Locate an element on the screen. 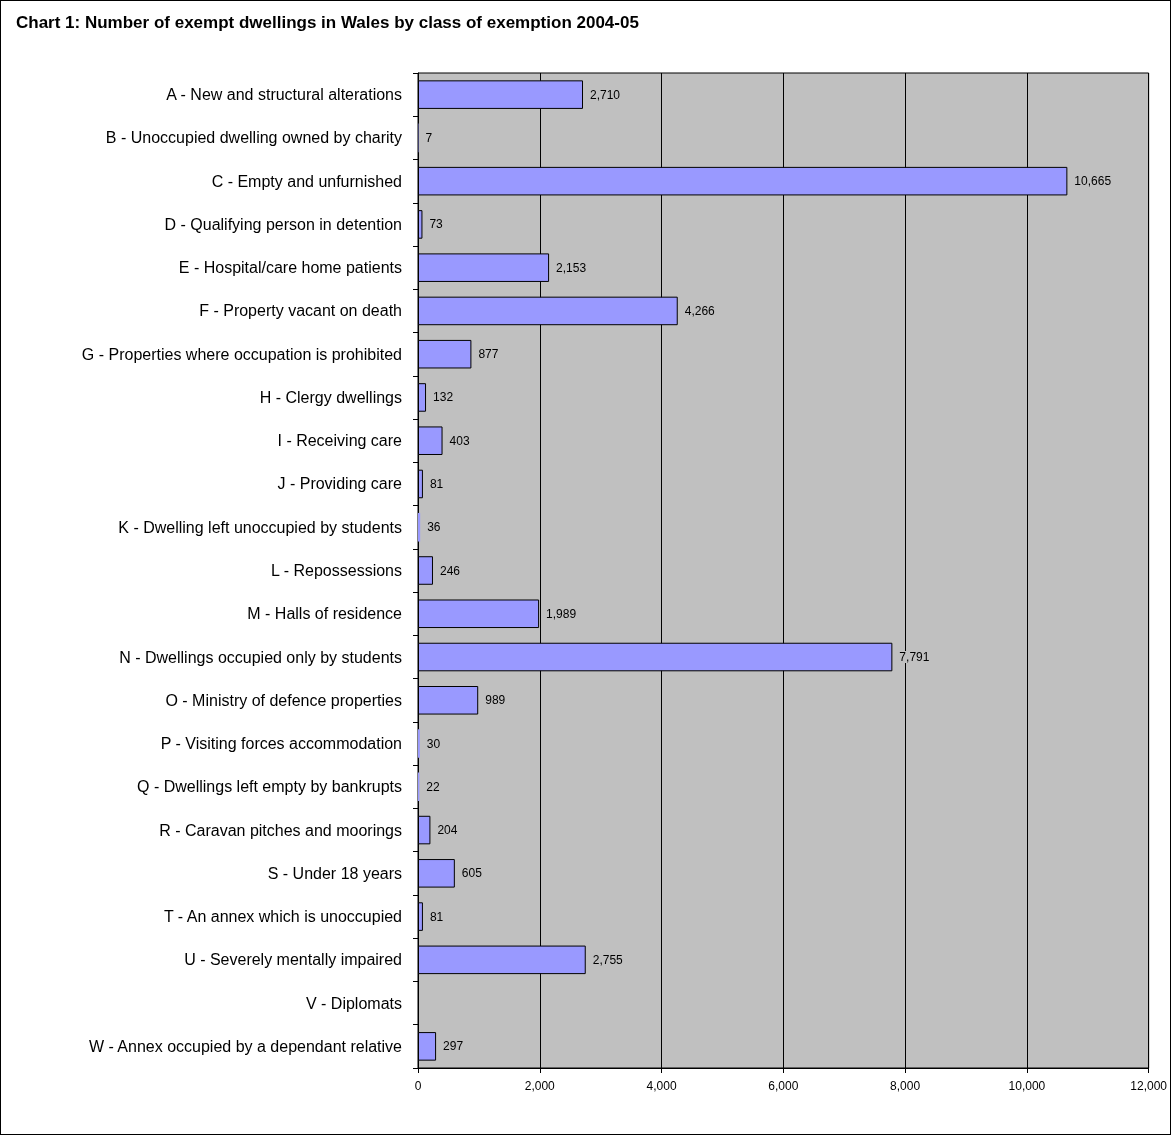 The height and width of the screenshot is (1135, 1171). y-tick-label: D - Qualifying person in detention is located at coordinates (283, 224).